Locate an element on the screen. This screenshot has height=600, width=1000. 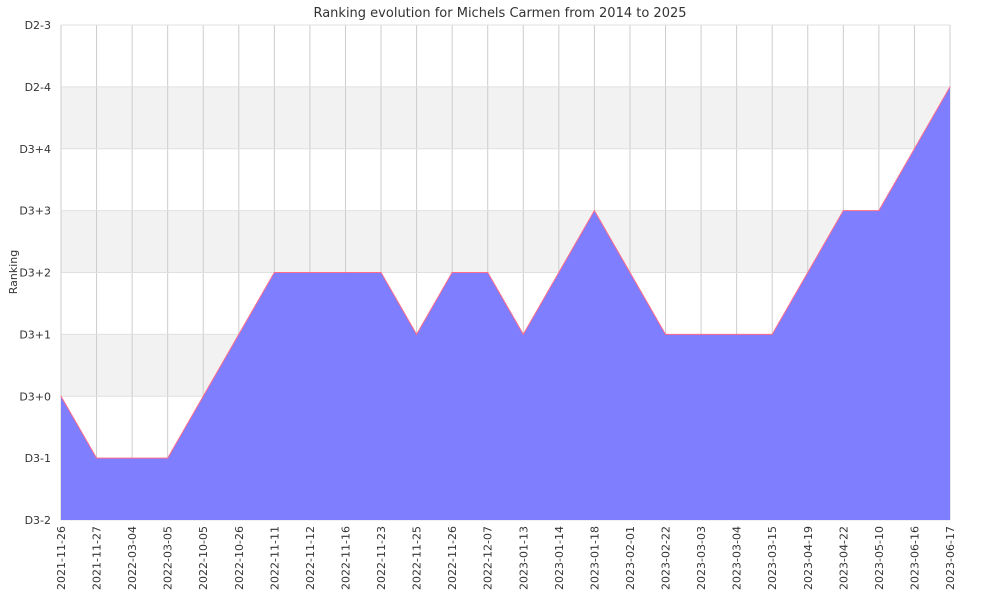
y-tick-label: D2-3 is located at coordinates (38, 25).